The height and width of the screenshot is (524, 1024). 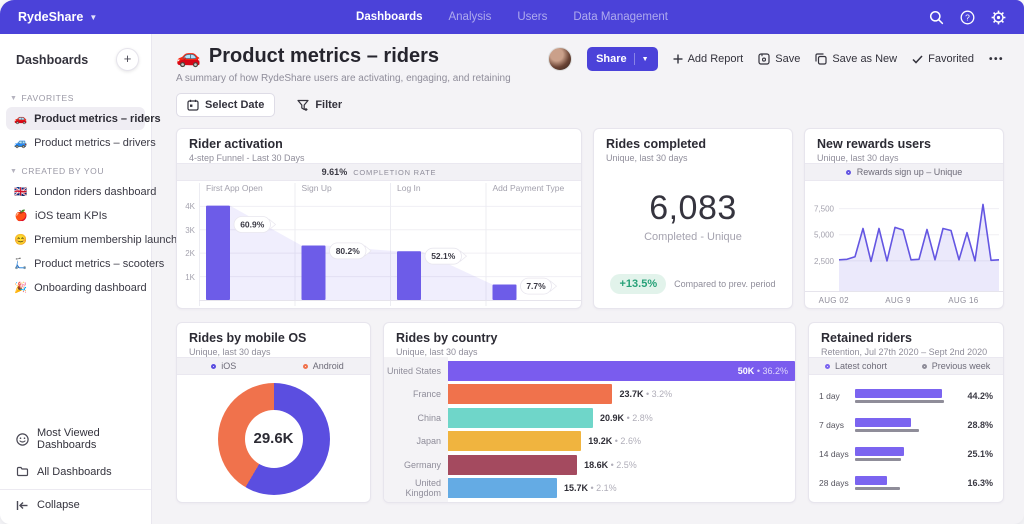 I want to click on legend-ios: iOS, so click(x=224, y=366).